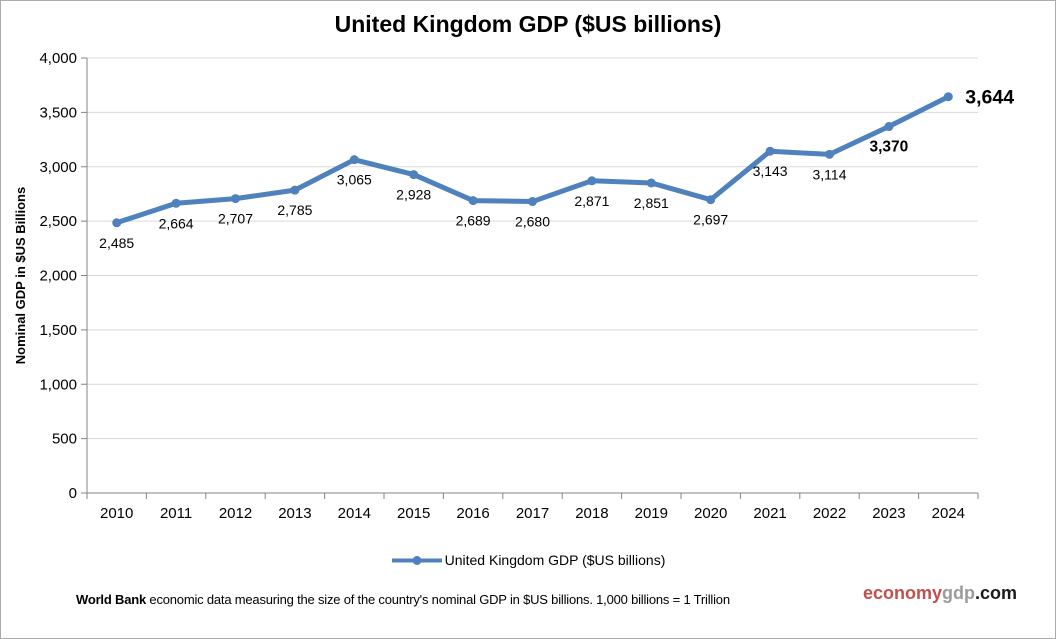 Image resolution: width=1056 pixels, height=639 pixels. Describe the element at coordinates (591, 513) in the screenshot. I see `x-tick-label: 2018` at that location.